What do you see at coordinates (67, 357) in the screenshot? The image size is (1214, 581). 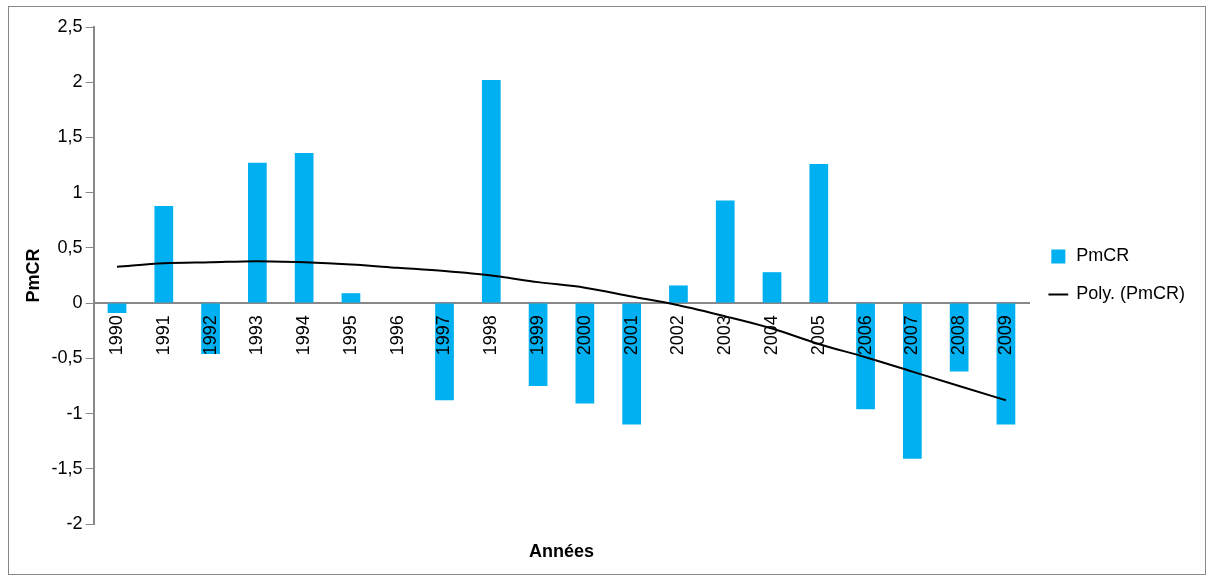 I see `y-tick-label: -0,5` at bounding box center [67, 357].